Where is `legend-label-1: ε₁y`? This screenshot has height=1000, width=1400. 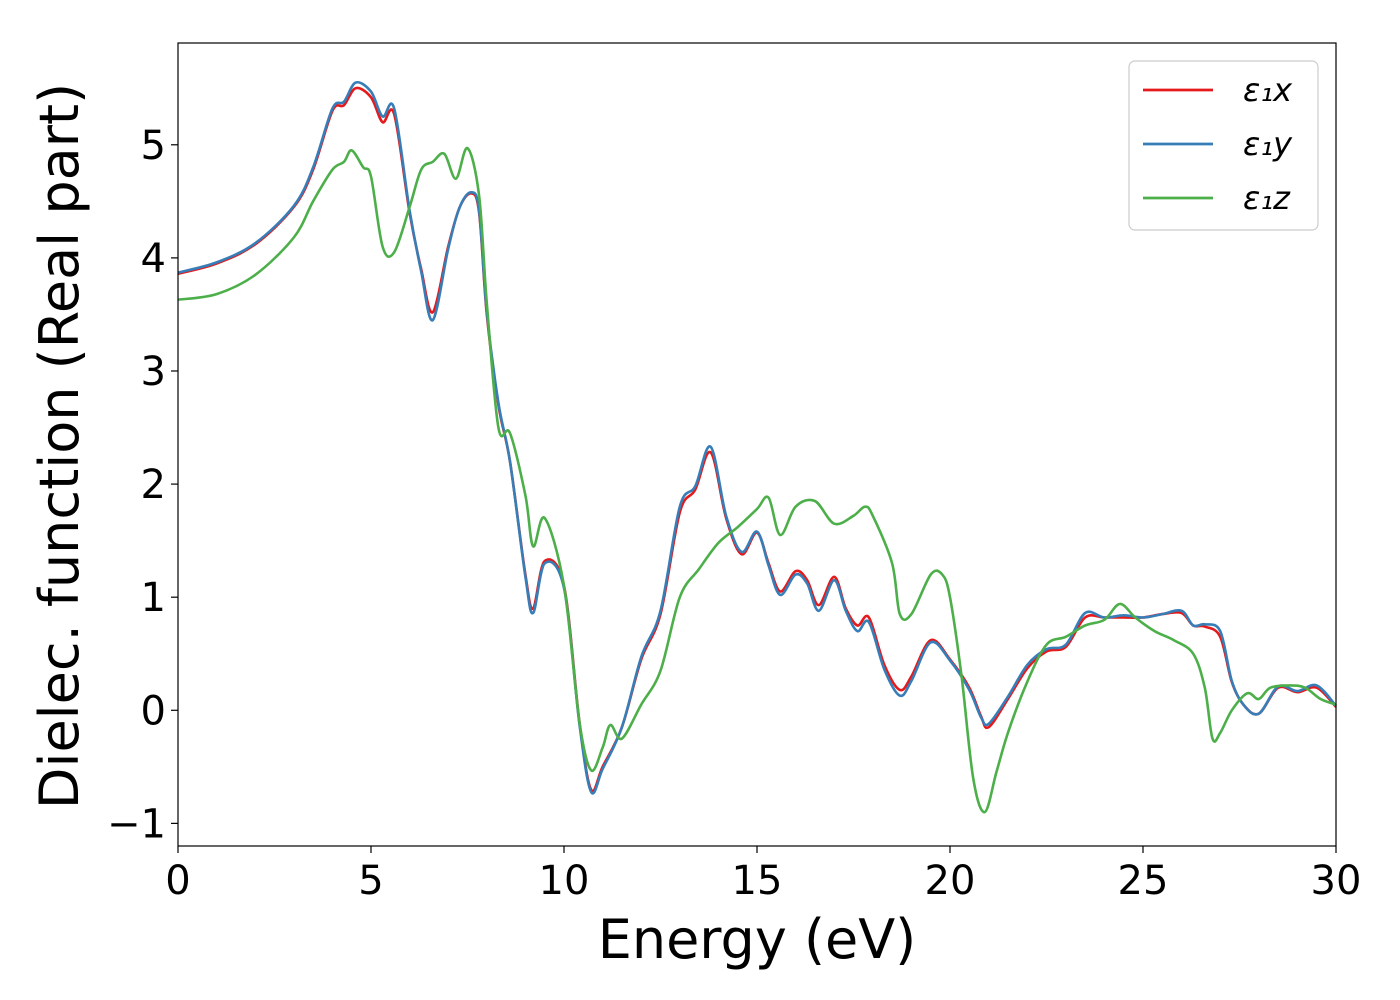 legend-label-1: ε₁y is located at coordinates (1268, 144).